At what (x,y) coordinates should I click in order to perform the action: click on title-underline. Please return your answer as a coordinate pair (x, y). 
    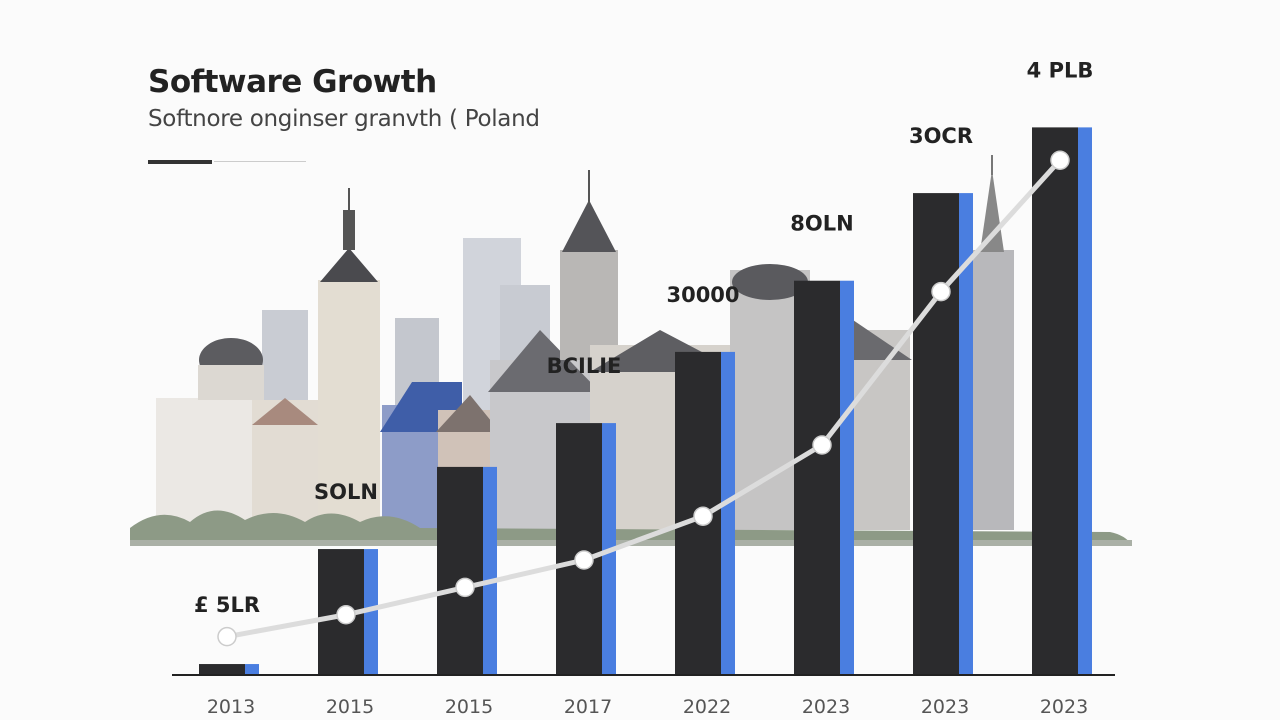
    Looking at the image, I should click on (180, 162).